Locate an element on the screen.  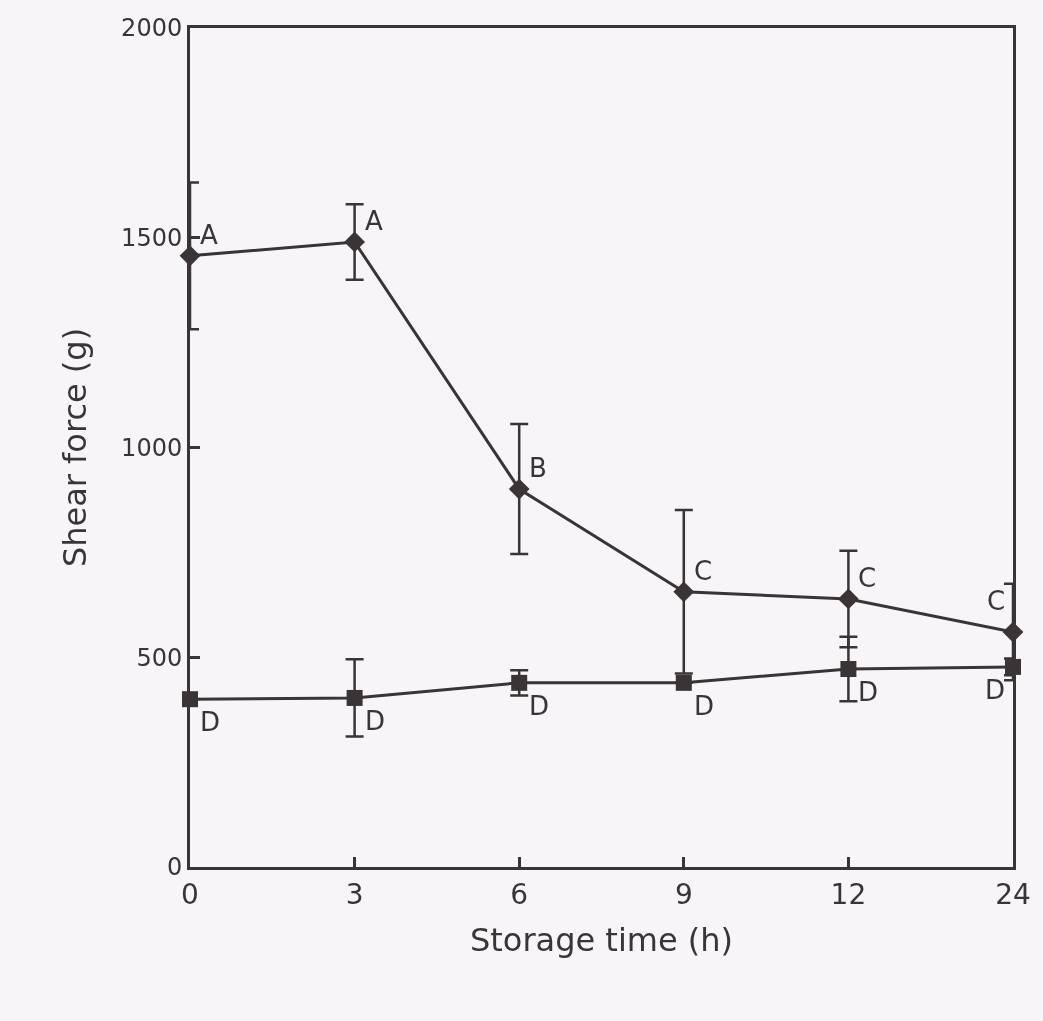
y-tick-label: 500 is located at coordinates (159, 657).